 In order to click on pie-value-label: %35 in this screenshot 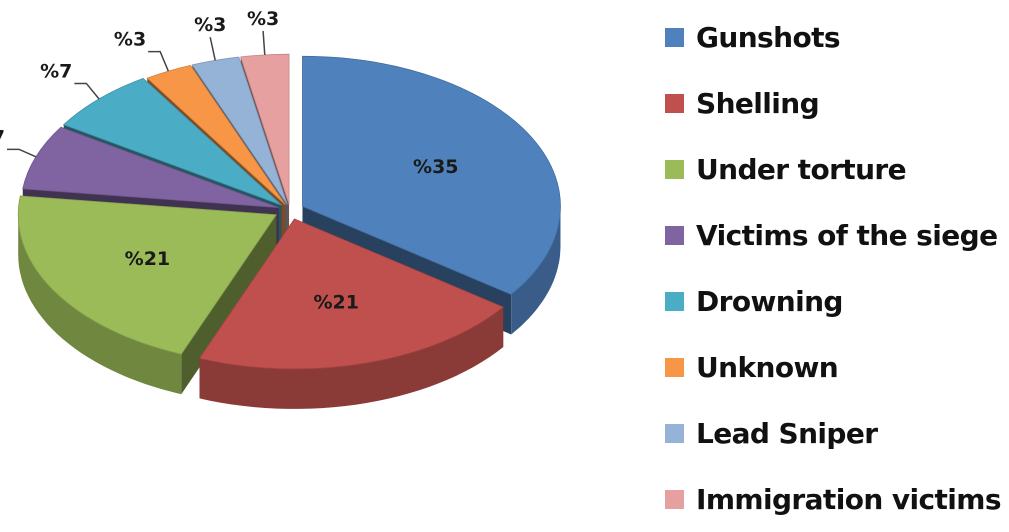, I will do `click(435, 167)`.